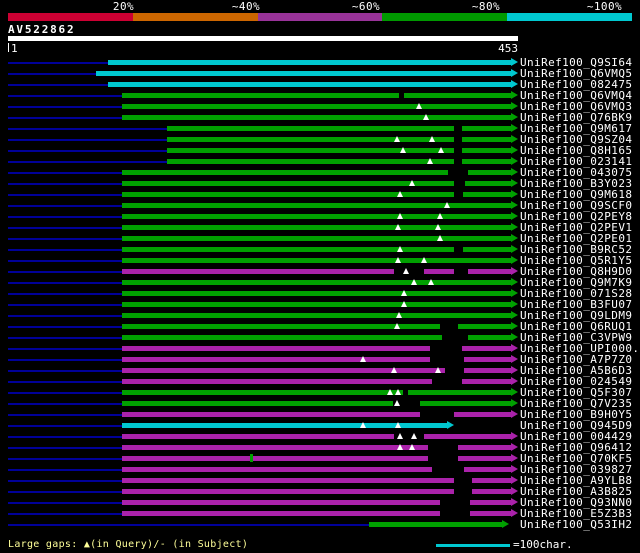 The image size is (640, 553). What do you see at coordinates (576, 469) in the screenshot?
I see `row-label: UniRef100_039827` at bounding box center [576, 469].